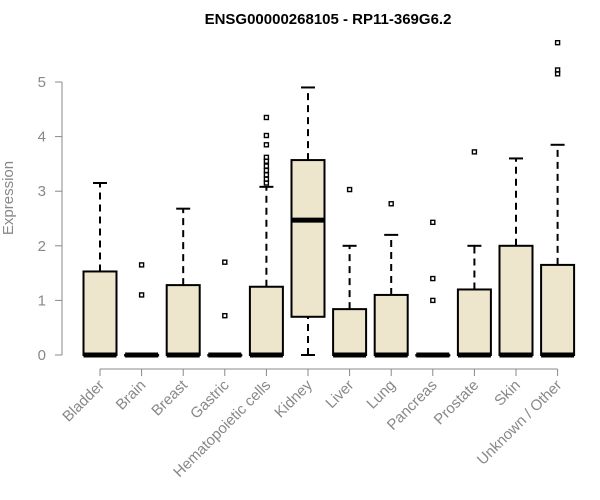 The height and width of the screenshot is (500, 600). I want to click on y-axis-label: Expression, so click(8, 198).